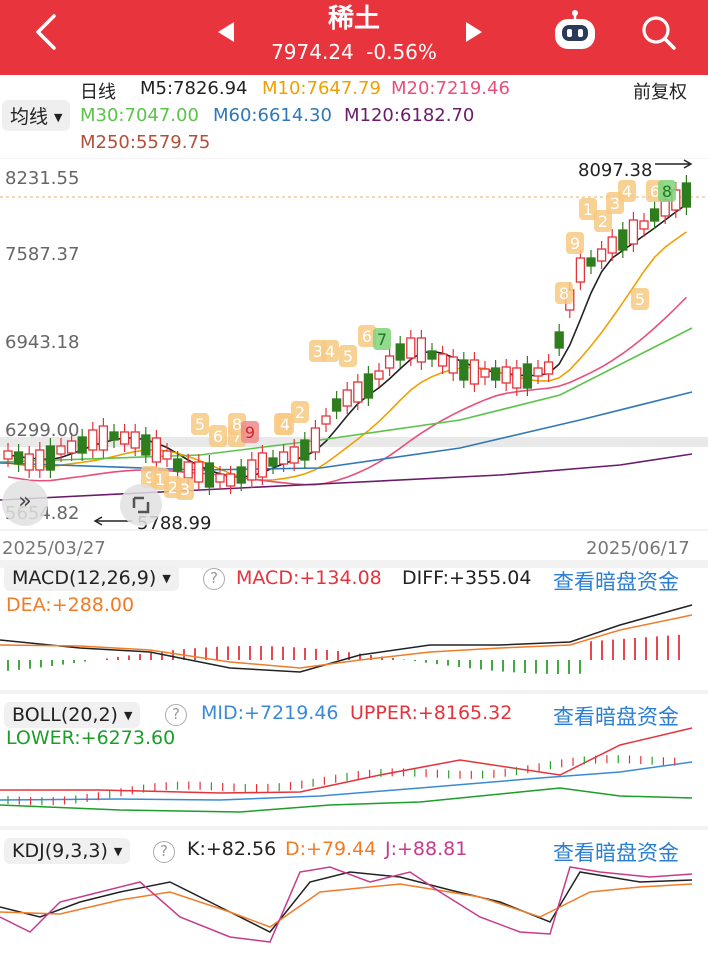  I want to click on macd-select-label: MACD(12,26,9), so click(84, 578).